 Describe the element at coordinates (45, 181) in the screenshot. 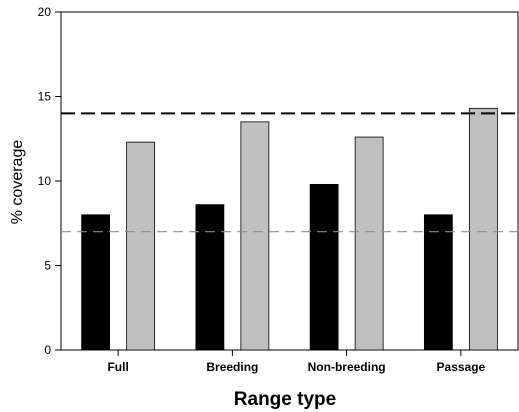

I see `y-tick-label: 10` at that location.